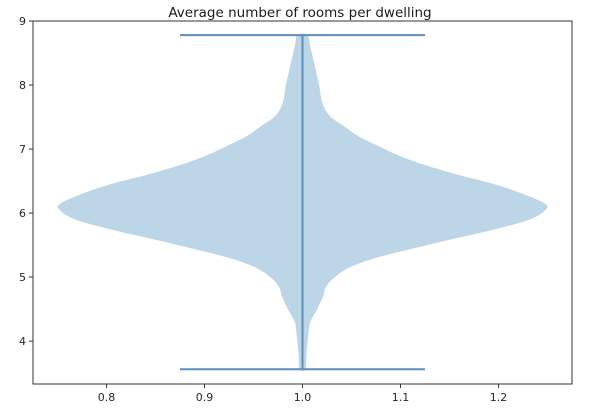 This screenshot has width=593, height=416. I want to click on y-tick-label: 4, so click(22, 341).